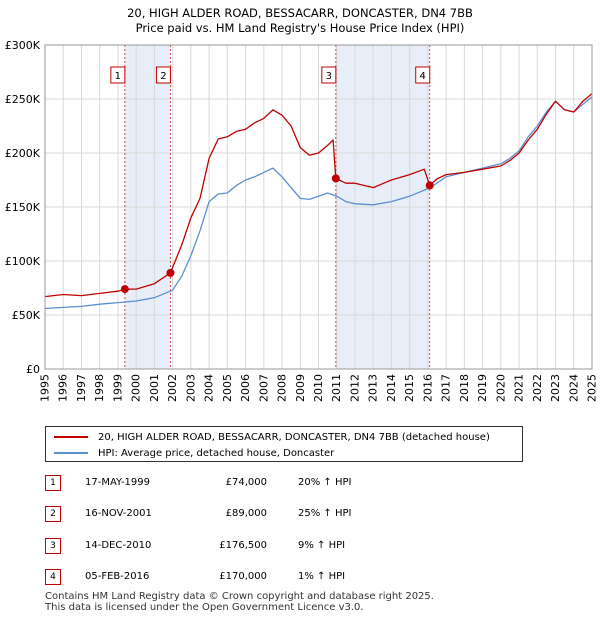 The image size is (600, 620). I want to click on x-tick-label: 2001, so click(154, 388).